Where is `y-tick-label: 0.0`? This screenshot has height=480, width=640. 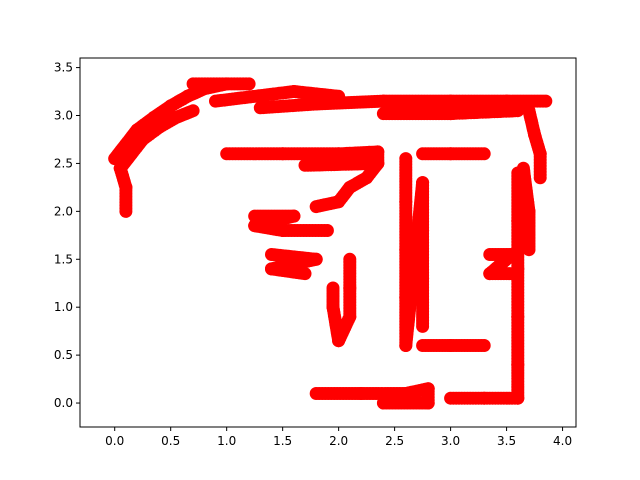 y-tick-label: 0.0 is located at coordinates (63, 403).